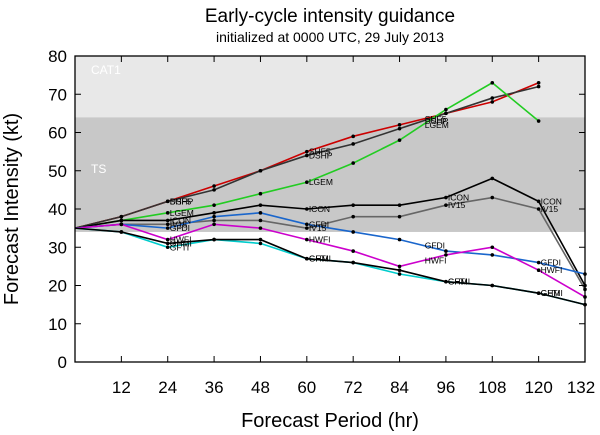 The width and height of the screenshot is (600, 435). I want to click on x-tick-label: 96, so click(445, 387).